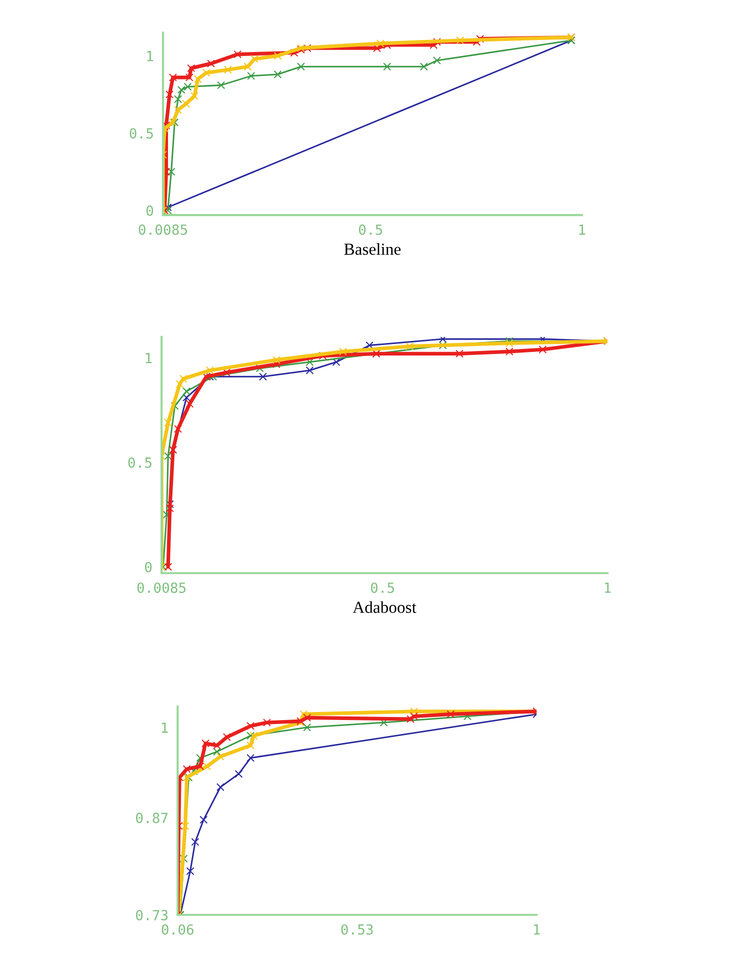 Image resolution: width=731 pixels, height=960 pixels. Describe the element at coordinates (357, 929) in the screenshot. I see `x-tick-label: 0.53` at that location.